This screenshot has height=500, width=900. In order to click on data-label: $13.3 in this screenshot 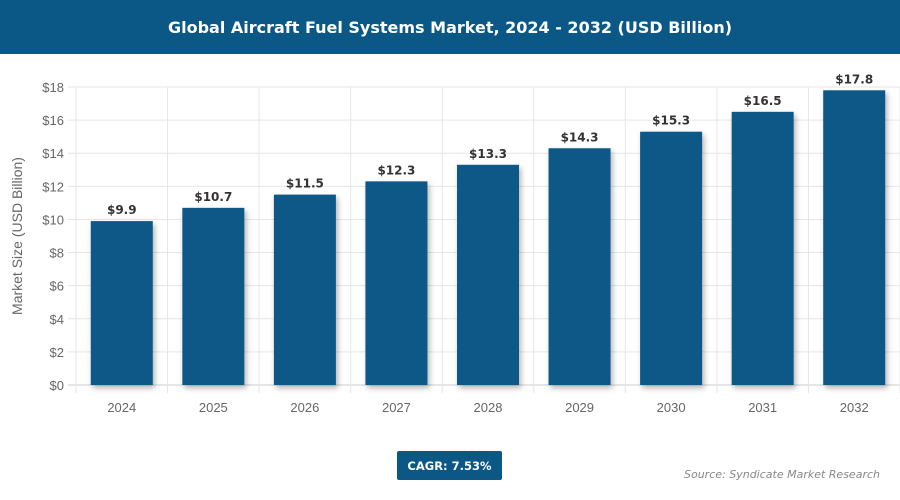, I will do `click(488, 154)`.